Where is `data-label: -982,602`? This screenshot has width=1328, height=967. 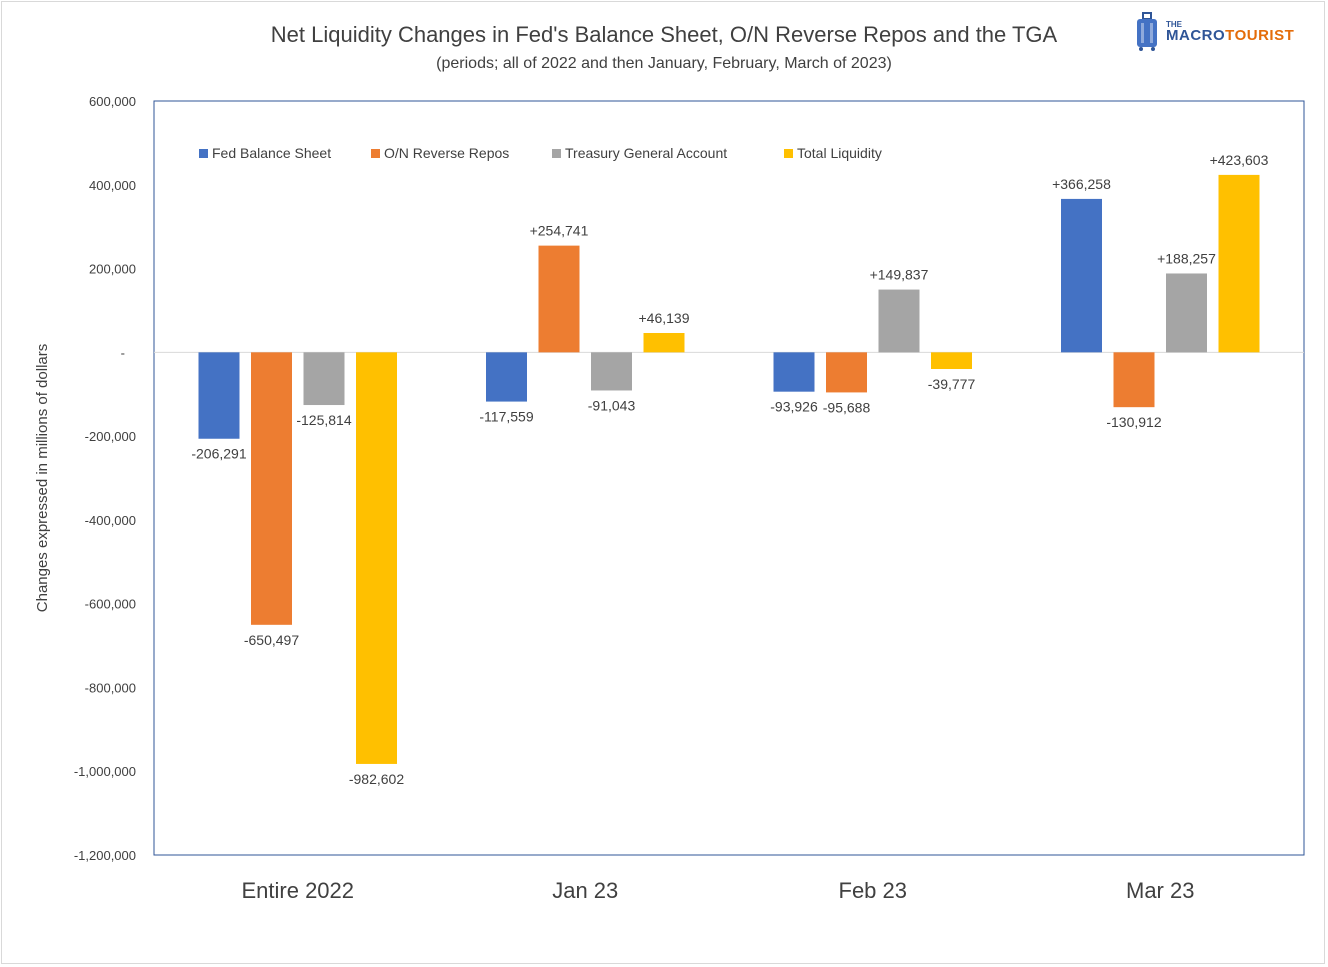
data-label: -982,602 is located at coordinates (376, 779).